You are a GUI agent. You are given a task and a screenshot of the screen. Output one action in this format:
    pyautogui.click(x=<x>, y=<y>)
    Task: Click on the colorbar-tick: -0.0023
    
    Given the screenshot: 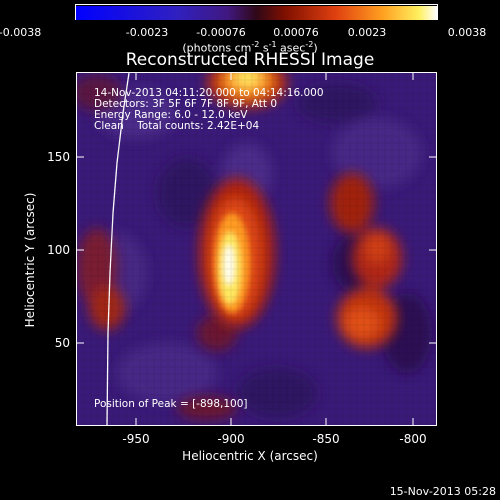 What is the action you would take?
    pyautogui.click(x=147, y=32)
    